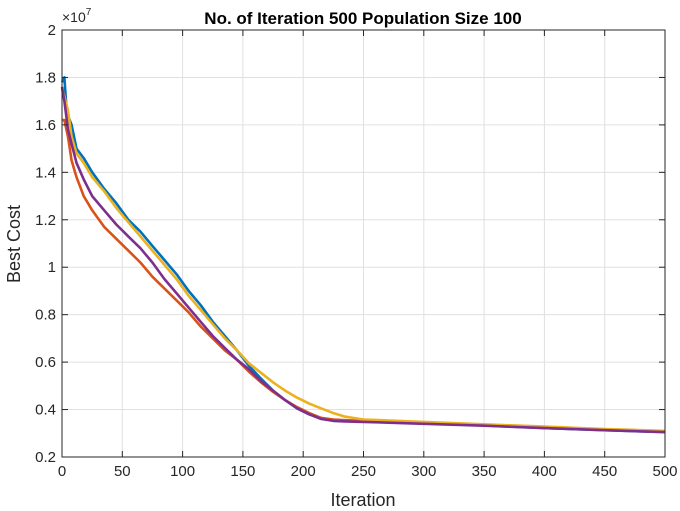  What do you see at coordinates (242, 471) in the screenshot?
I see `x-tick-label: 150` at bounding box center [242, 471].